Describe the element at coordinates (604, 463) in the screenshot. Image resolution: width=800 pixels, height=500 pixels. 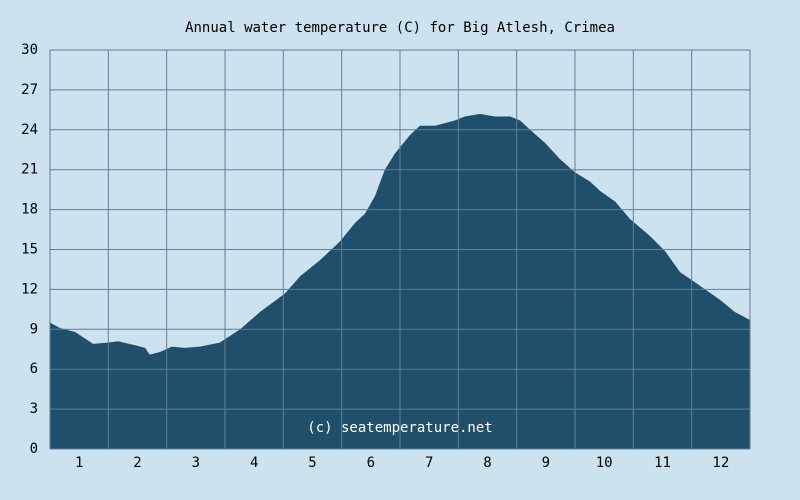
I see `x-tick-label: 10` at that location.